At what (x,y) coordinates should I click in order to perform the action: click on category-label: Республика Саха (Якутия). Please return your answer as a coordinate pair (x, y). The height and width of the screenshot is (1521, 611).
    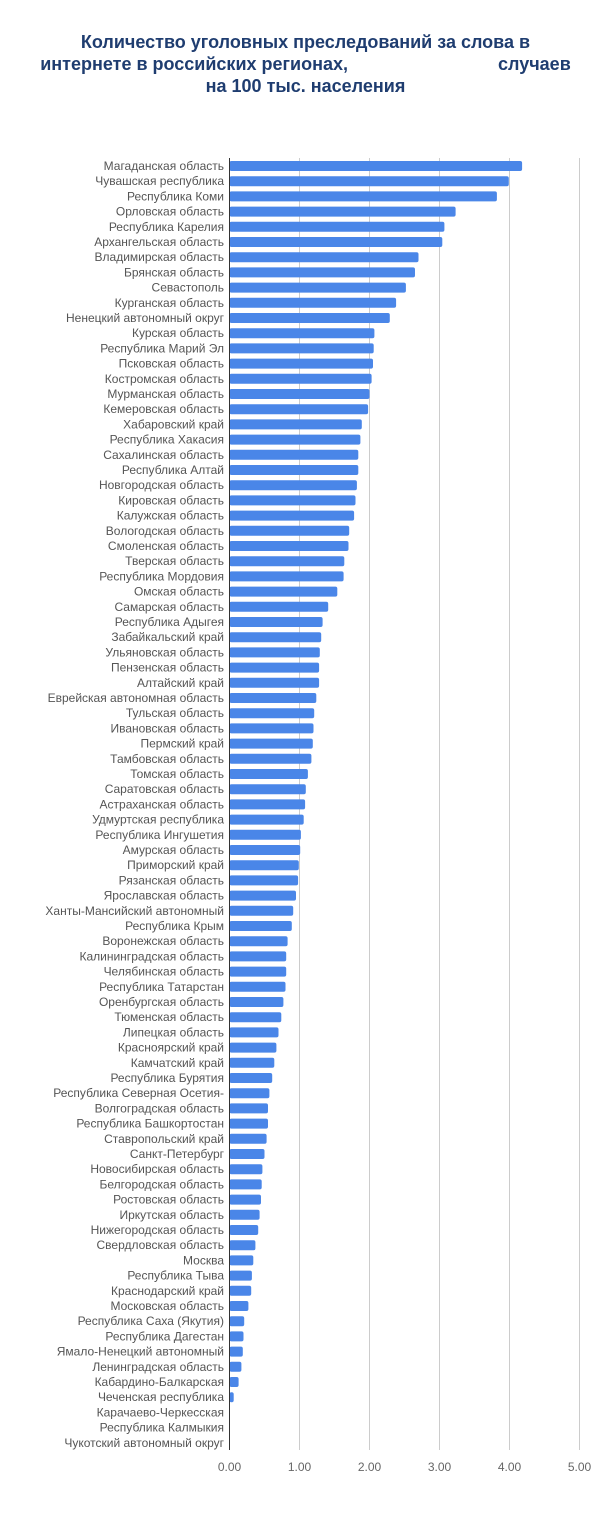
    Looking at the image, I should click on (151, 1321).